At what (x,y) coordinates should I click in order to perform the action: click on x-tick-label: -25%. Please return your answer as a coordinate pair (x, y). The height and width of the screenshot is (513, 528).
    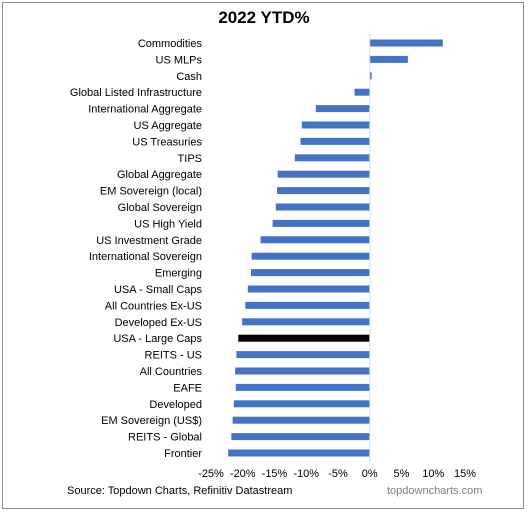
    Looking at the image, I should click on (211, 474).